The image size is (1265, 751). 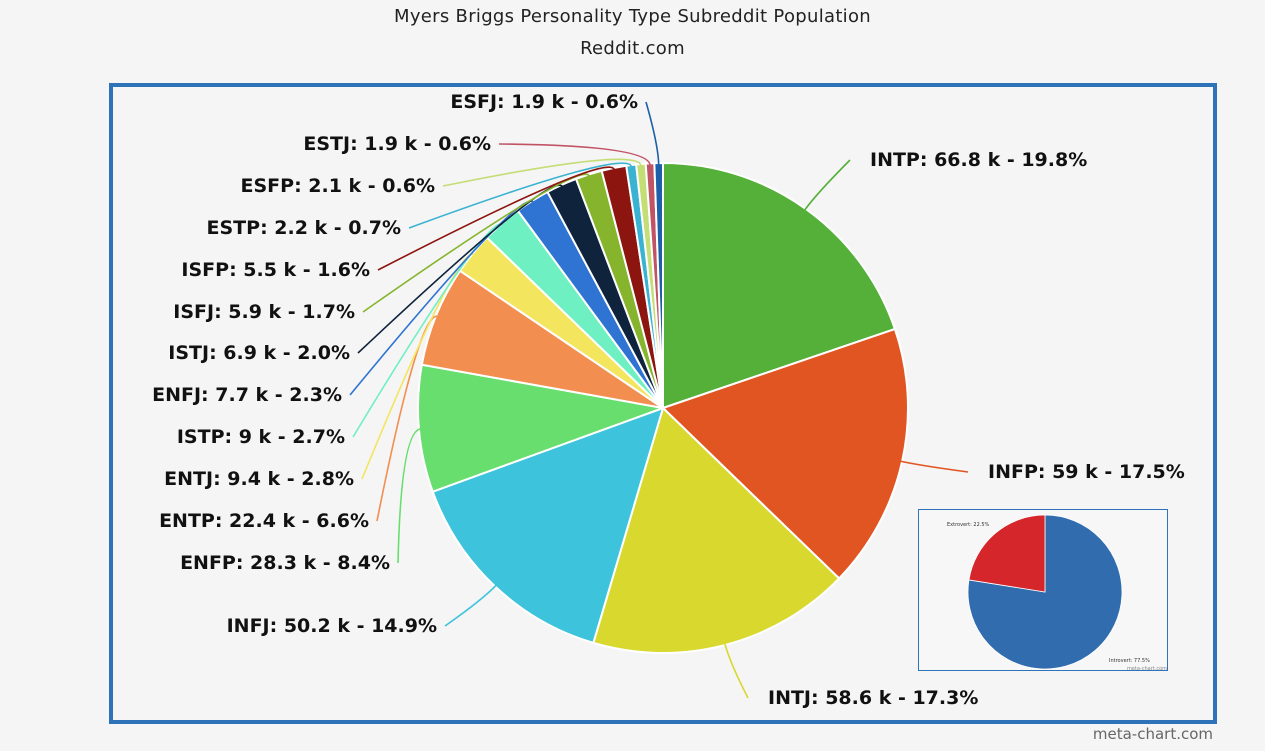 I want to click on slice-label-istj: ISTJ: 6.9 k - 2.0%, so click(x=259, y=353).